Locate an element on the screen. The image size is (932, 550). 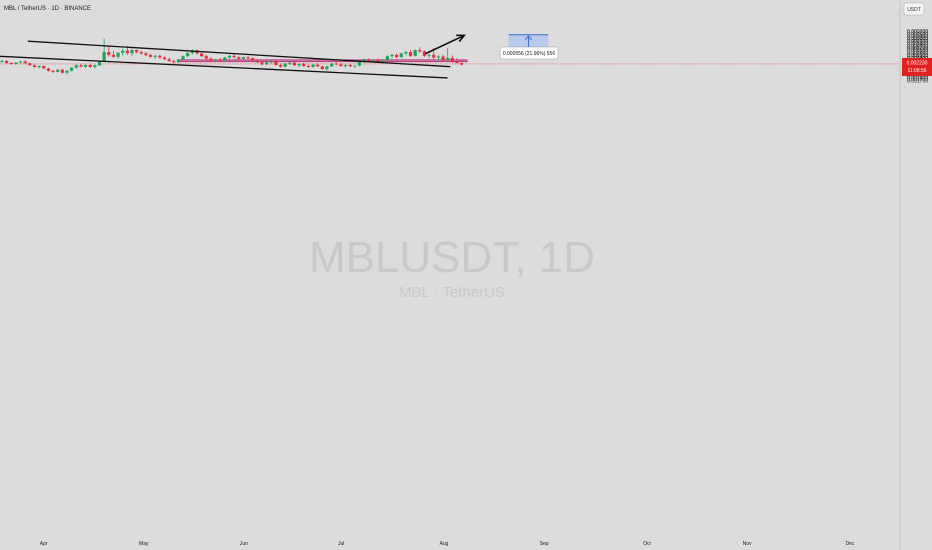
price-tick-label: 0.003100 is located at coordinates (917, 35).